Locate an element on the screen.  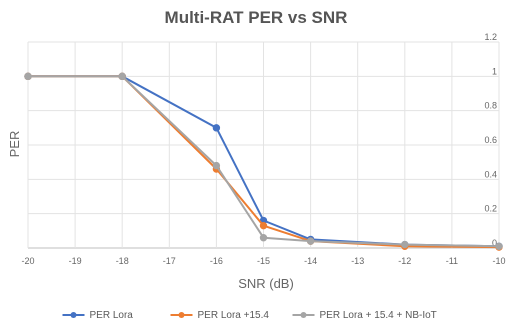
y-tick-label: 1 is located at coordinates (494, 71).